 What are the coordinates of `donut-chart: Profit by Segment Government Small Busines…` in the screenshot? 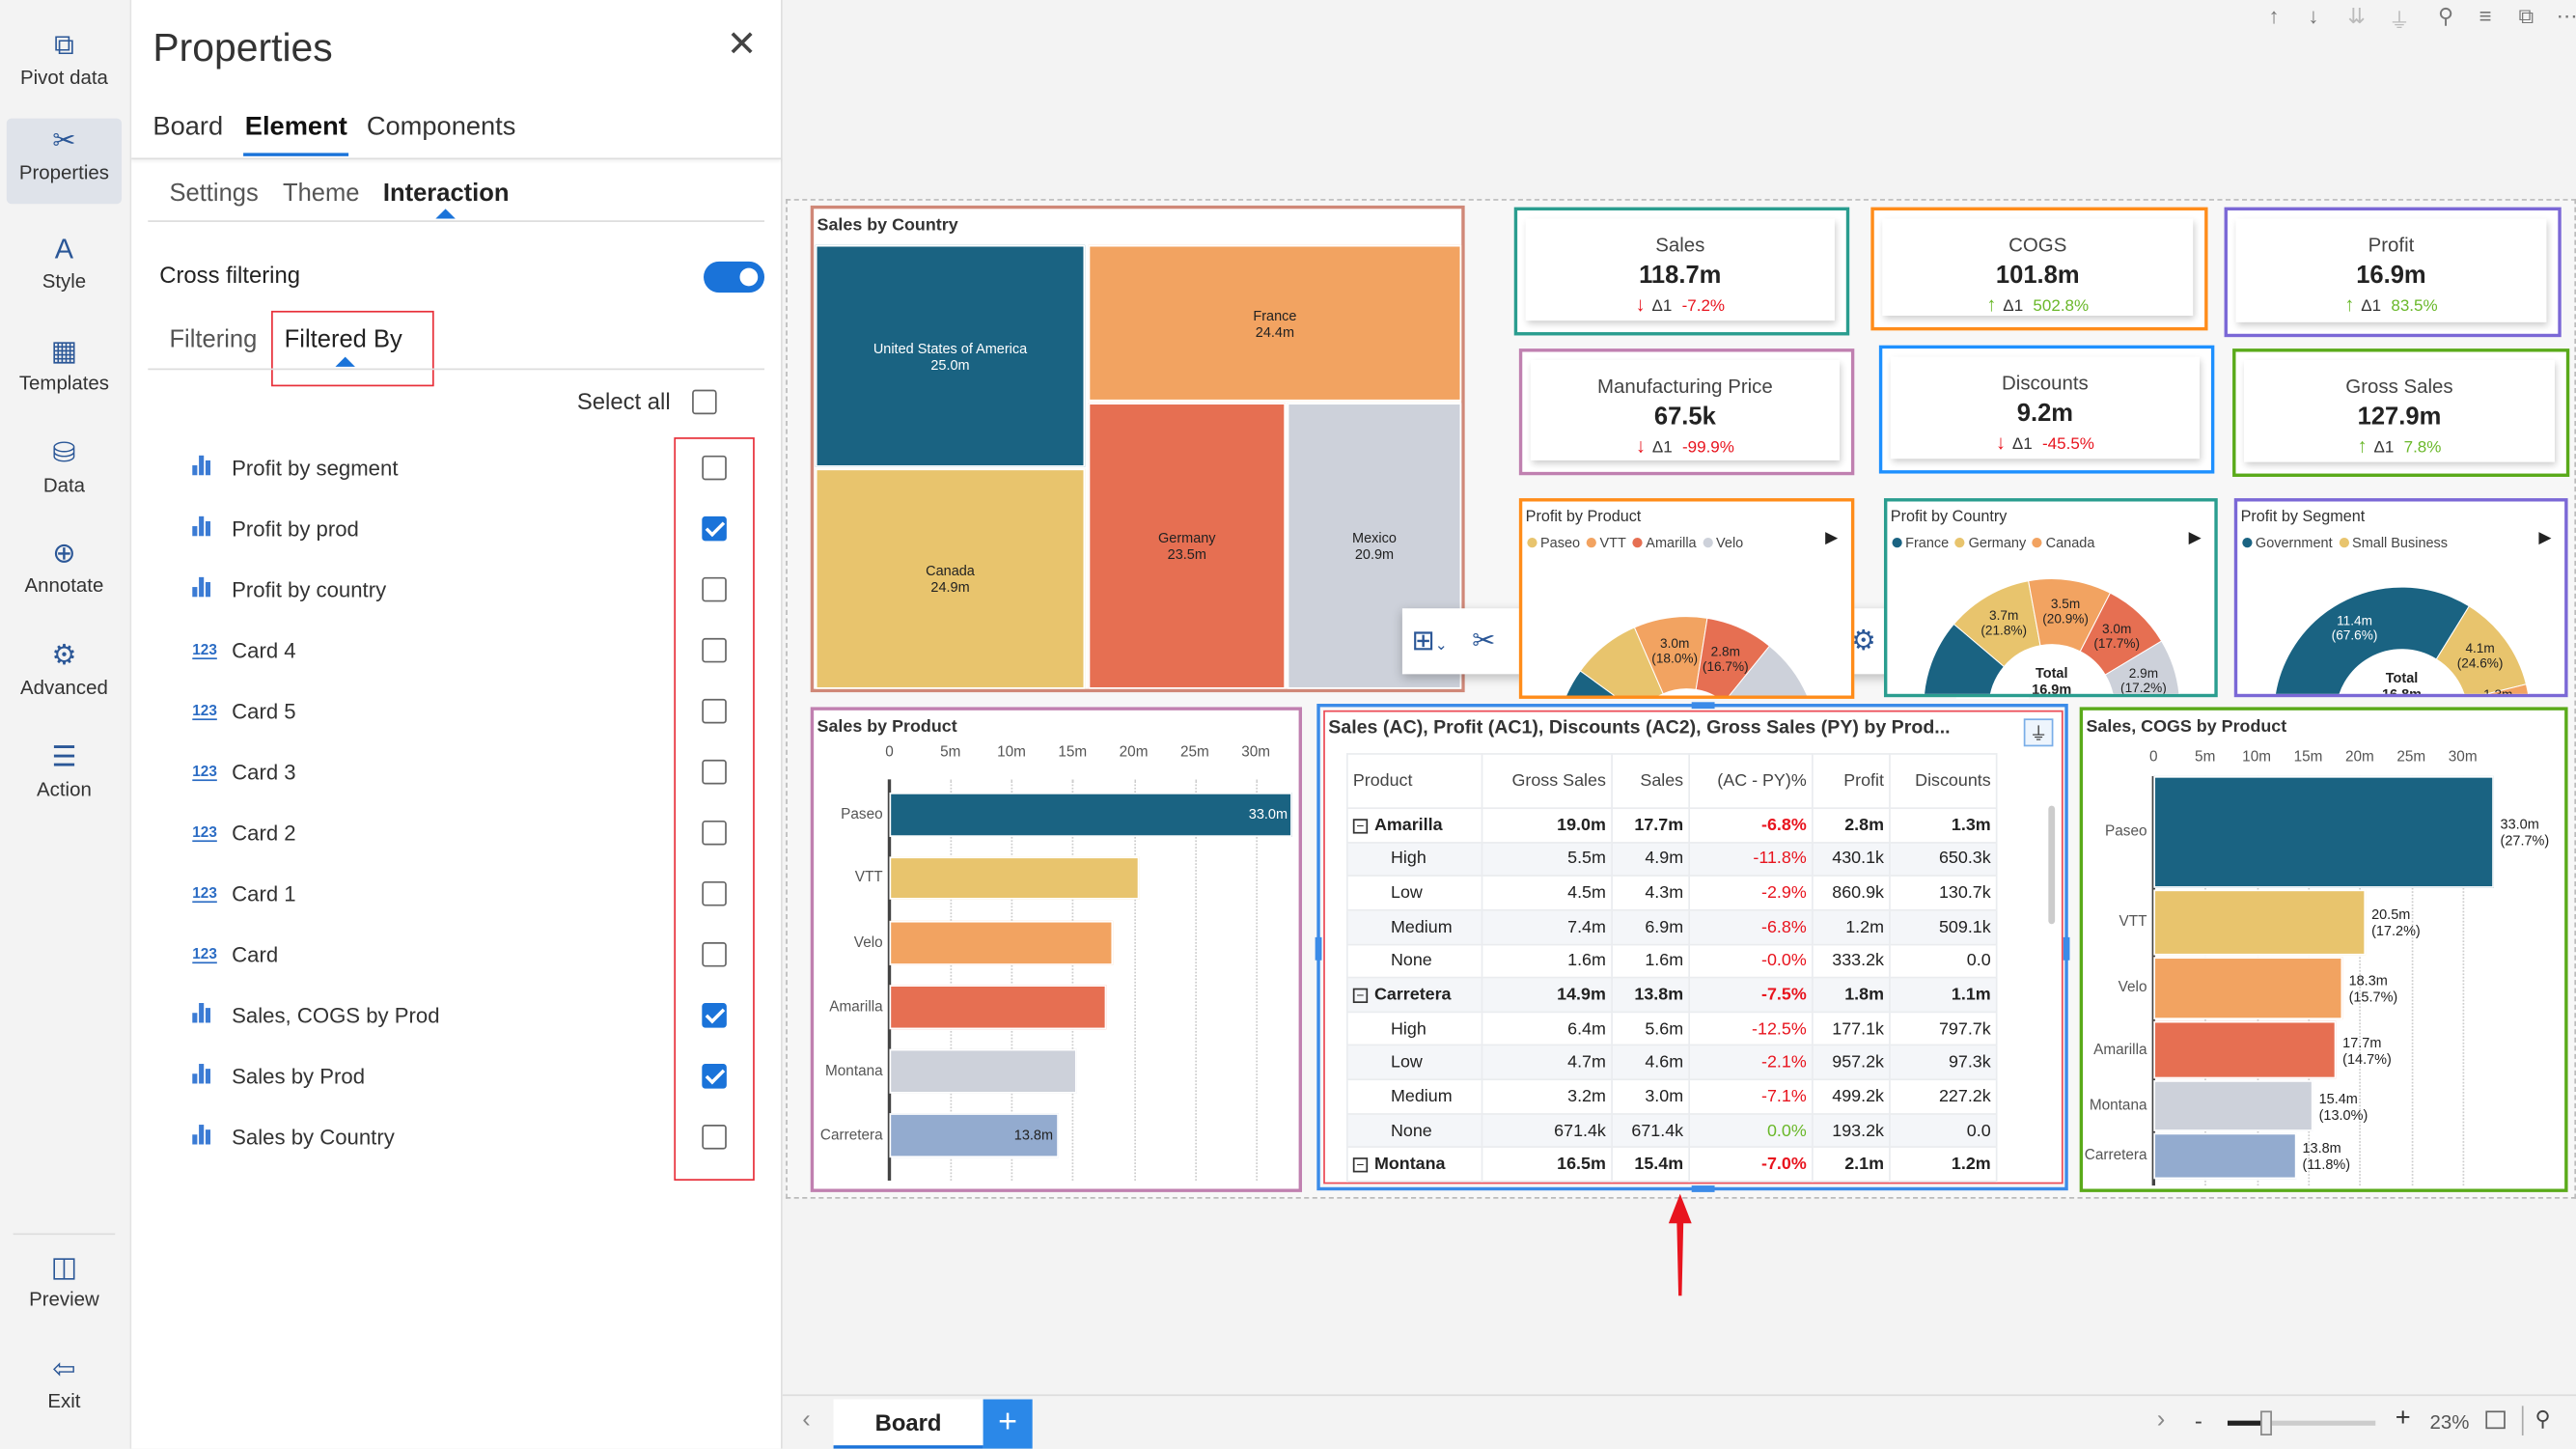 It's located at (2400, 598).